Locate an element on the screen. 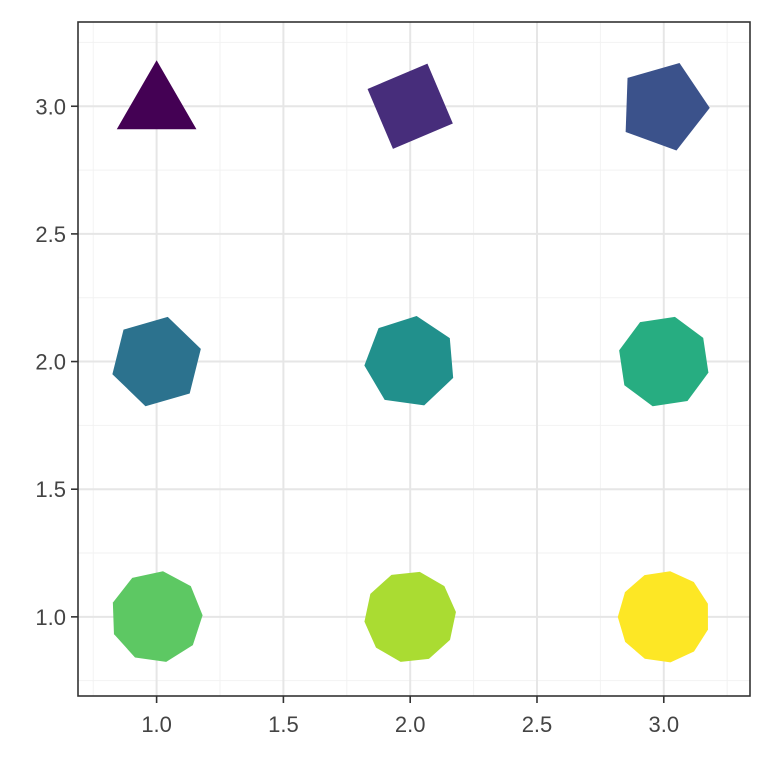 The height and width of the screenshot is (768, 768). data-point-polygon-6-sides is located at coordinates (156, 361).